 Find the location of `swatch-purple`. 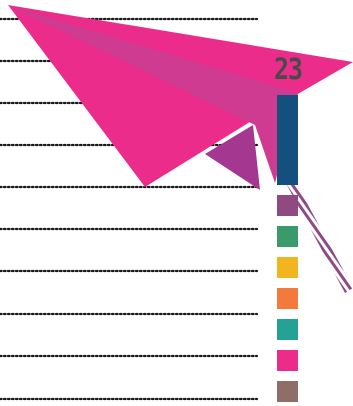

swatch-purple is located at coordinates (287, 205).